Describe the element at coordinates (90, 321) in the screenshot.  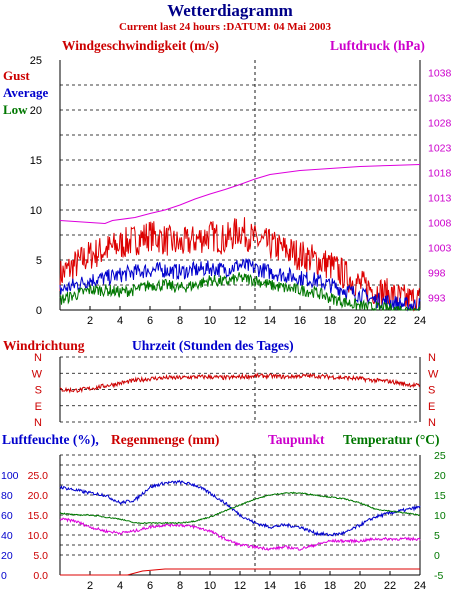
I see `wind-x-tick-label: 2` at that location.